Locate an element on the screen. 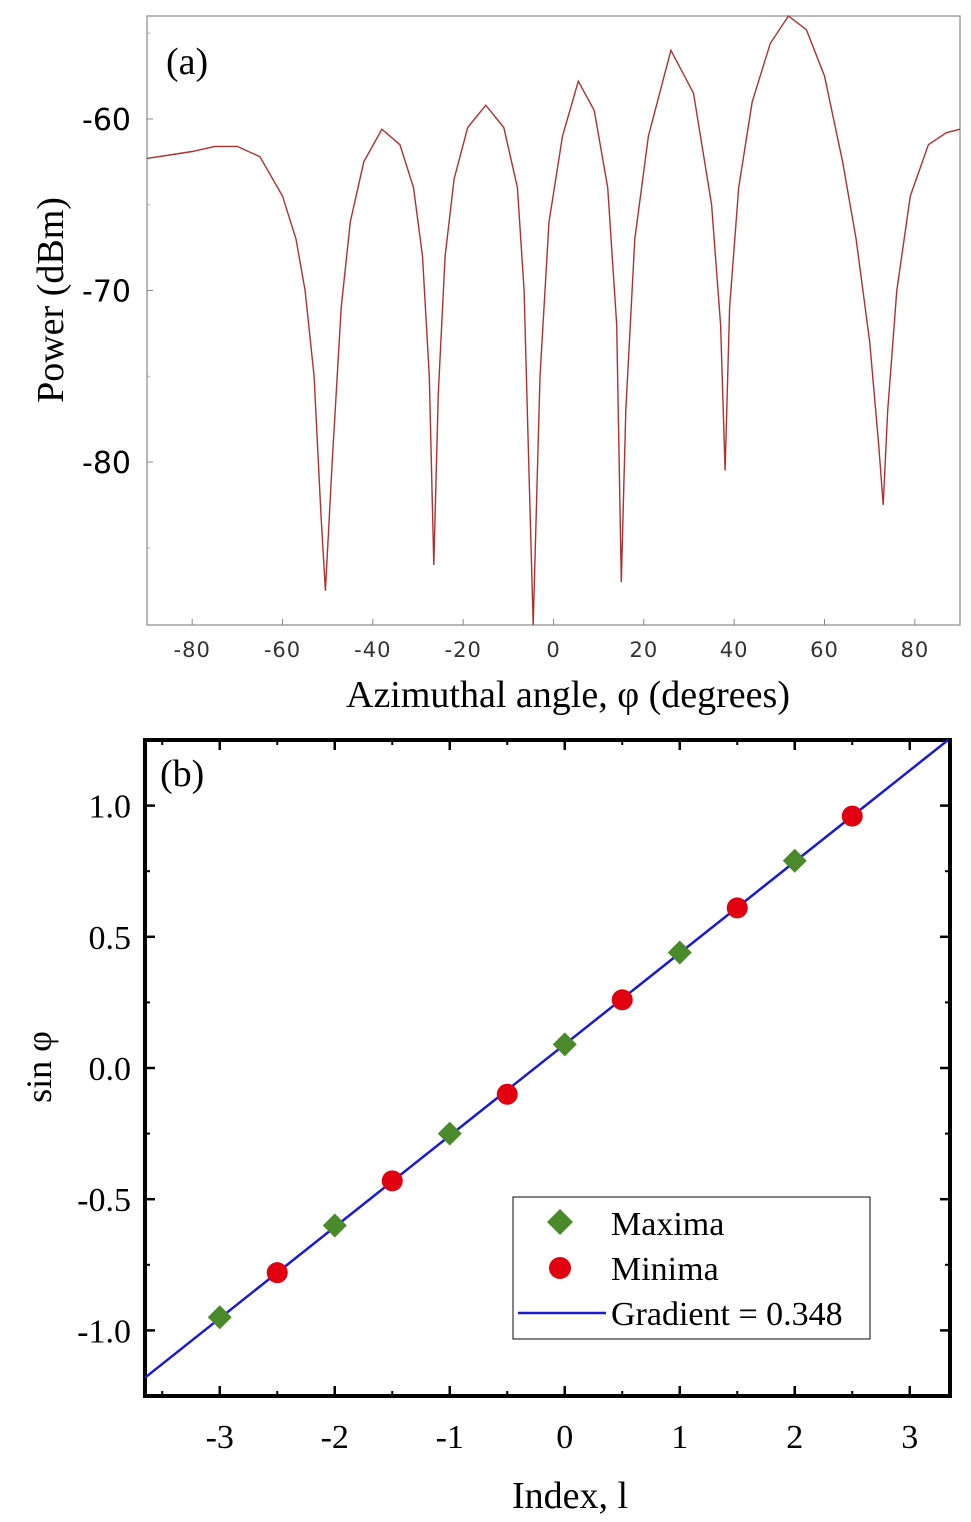  panel-b-x-axis-label: Index, l is located at coordinates (570, 1496).